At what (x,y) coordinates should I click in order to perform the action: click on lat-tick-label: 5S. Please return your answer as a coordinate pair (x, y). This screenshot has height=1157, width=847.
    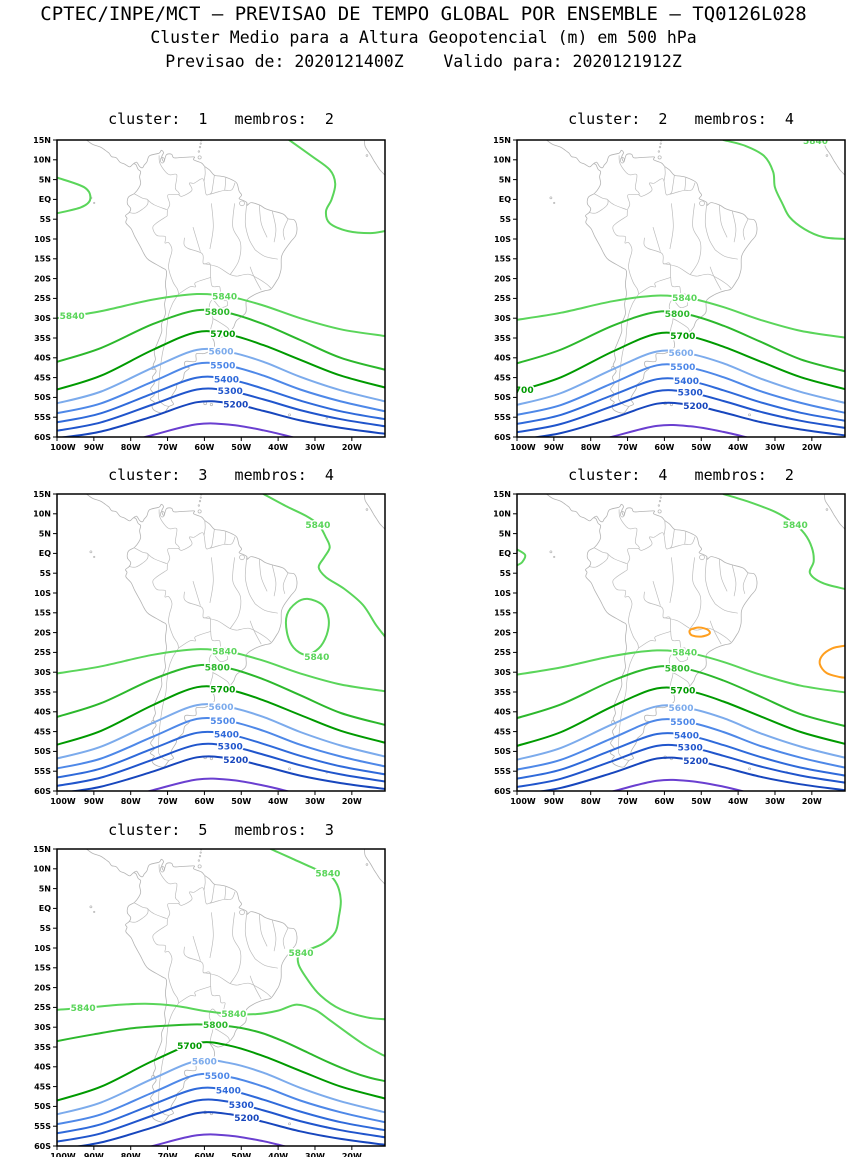
    Looking at the image, I should click on (46, 928).